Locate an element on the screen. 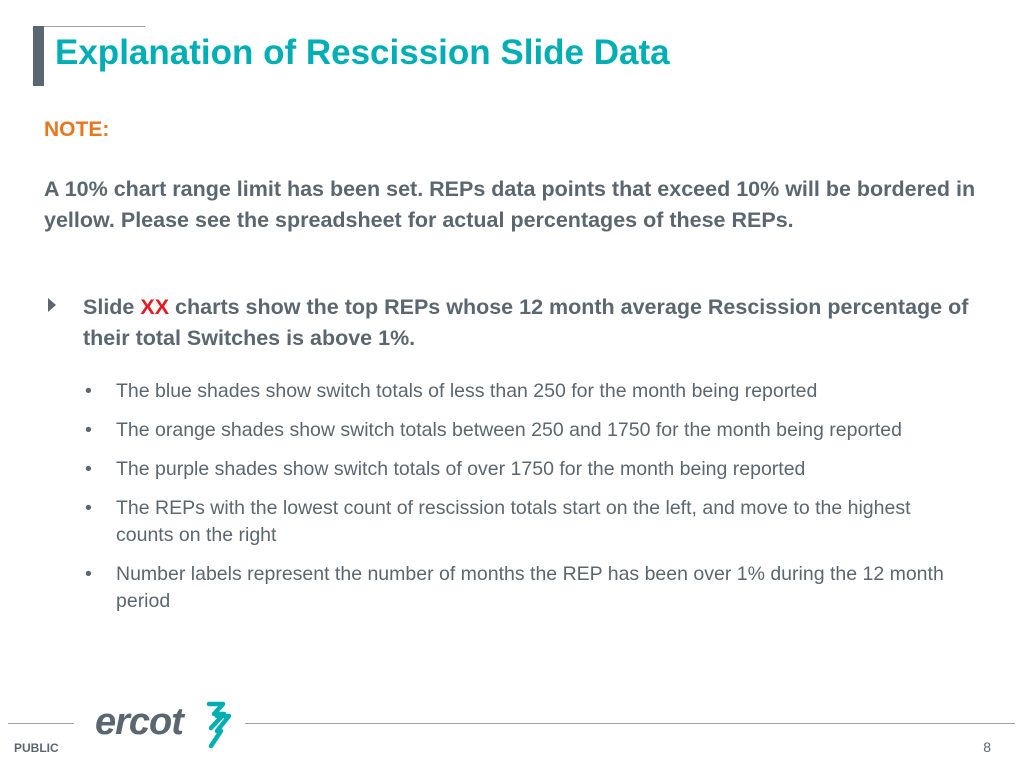  lightning-bolt-icon is located at coordinates (219, 725).